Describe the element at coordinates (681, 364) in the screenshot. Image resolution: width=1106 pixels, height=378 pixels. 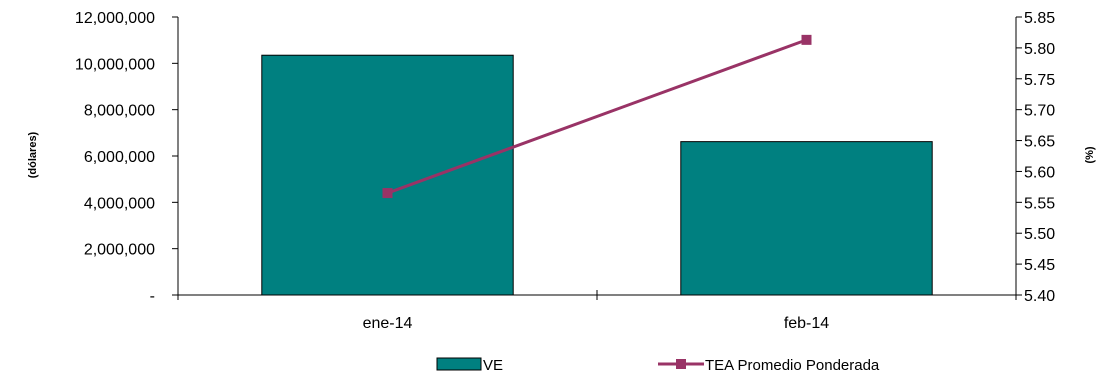
I see `legend-marker-tea` at that location.